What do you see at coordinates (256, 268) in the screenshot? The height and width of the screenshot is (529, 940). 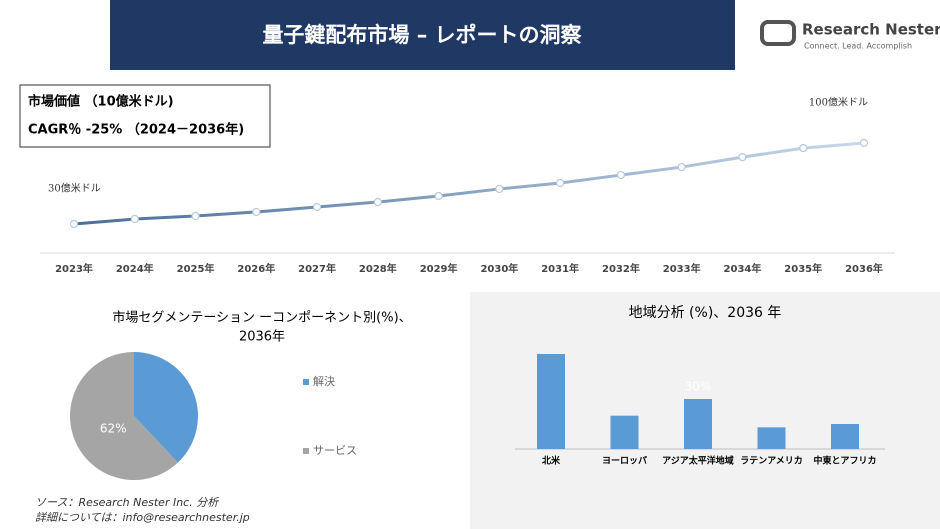 I see `x-tick-label: 2026年` at bounding box center [256, 268].